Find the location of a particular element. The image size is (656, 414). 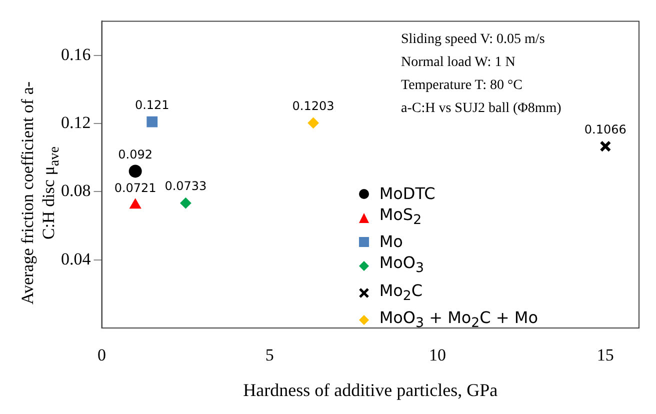

y-tick-label: 0.16 is located at coordinates (76, 54).